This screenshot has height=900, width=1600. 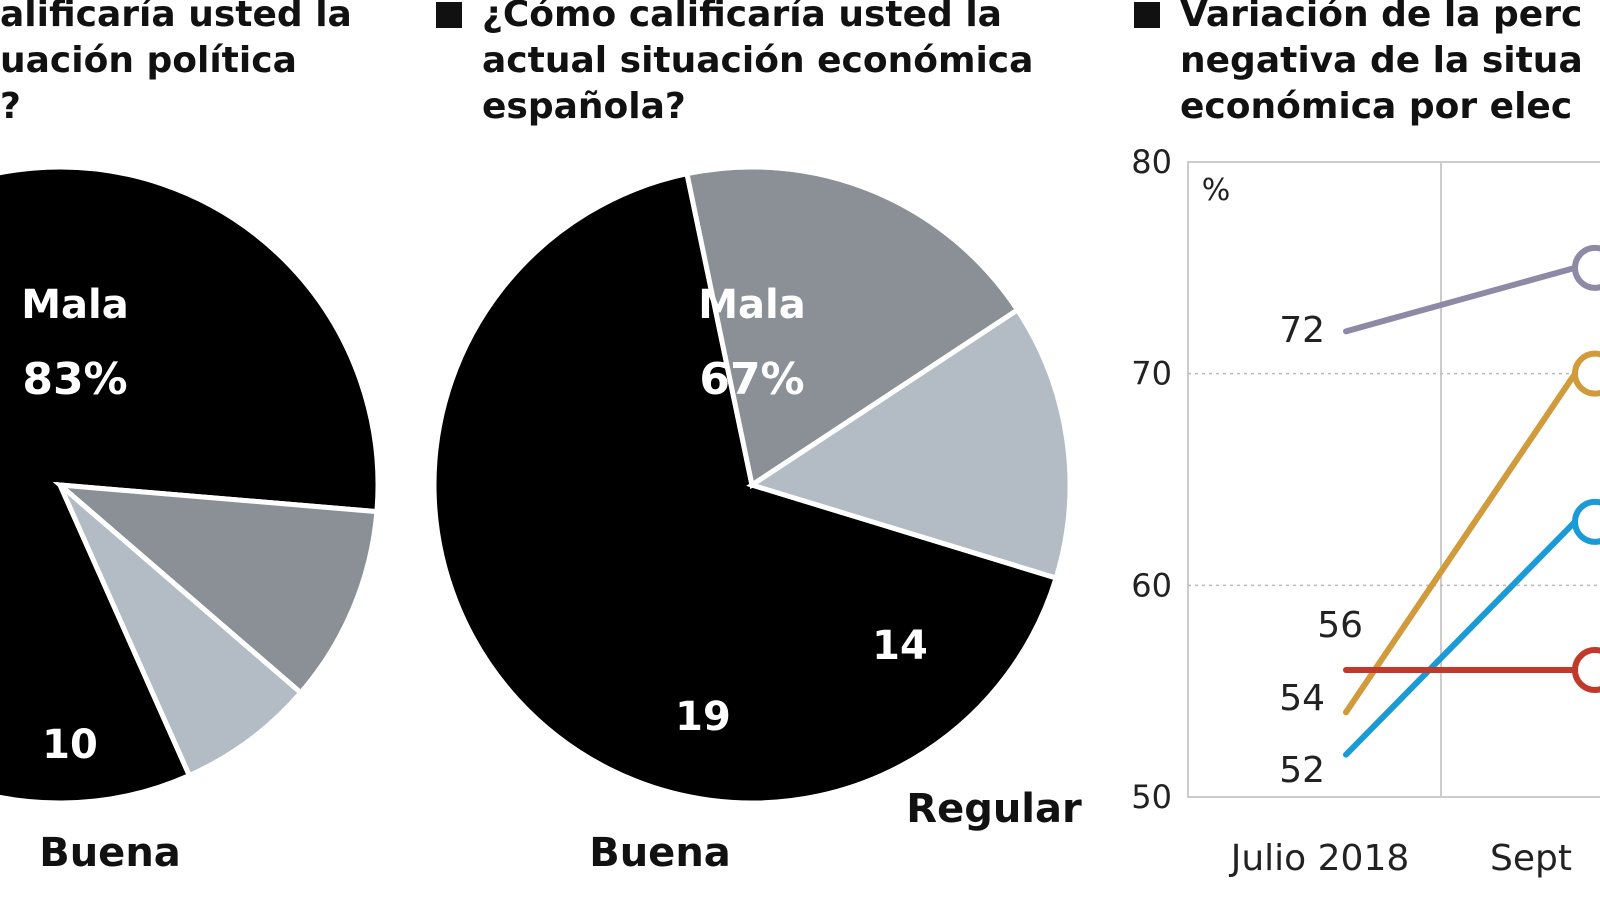 I want to click on right-title-text-1: Variación de la perc, so click(x=1381, y=17).